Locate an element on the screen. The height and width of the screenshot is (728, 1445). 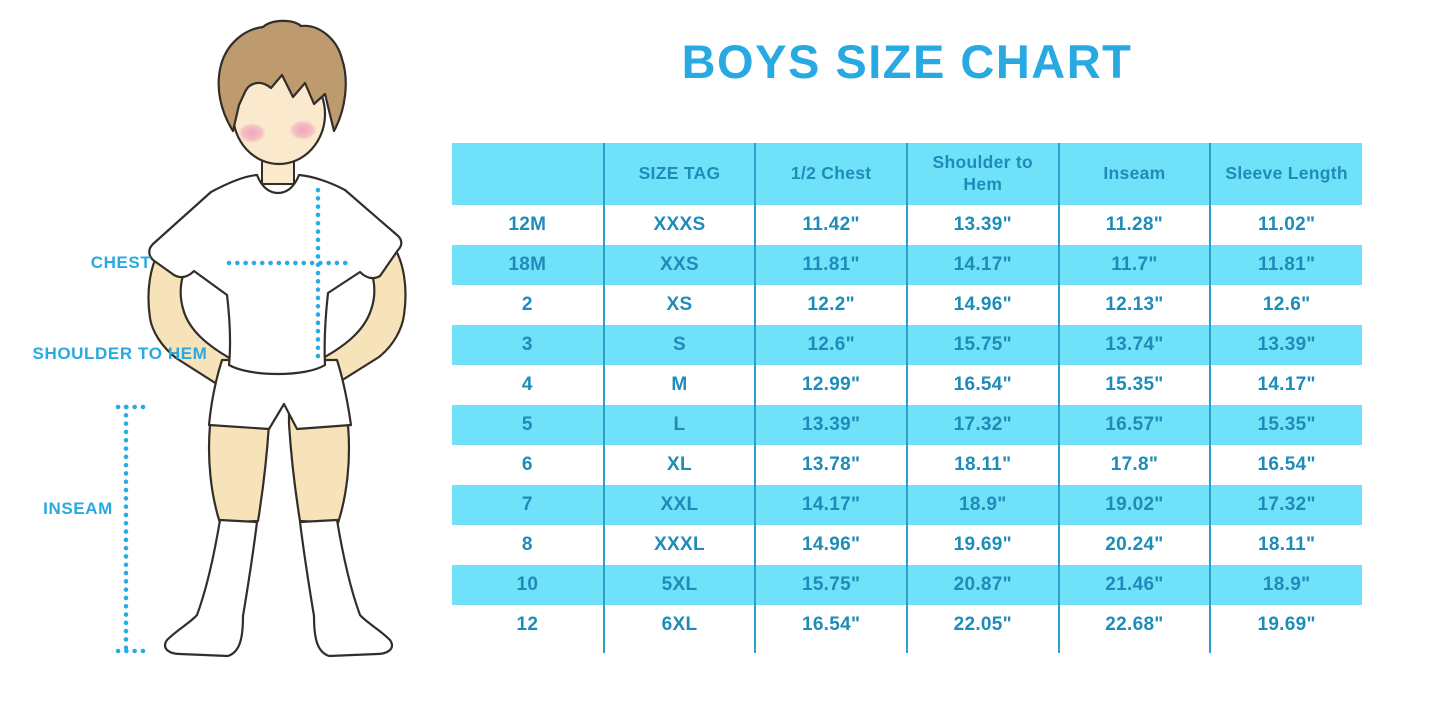
table-cell: 12.99" is located at coordinates (830, 385).